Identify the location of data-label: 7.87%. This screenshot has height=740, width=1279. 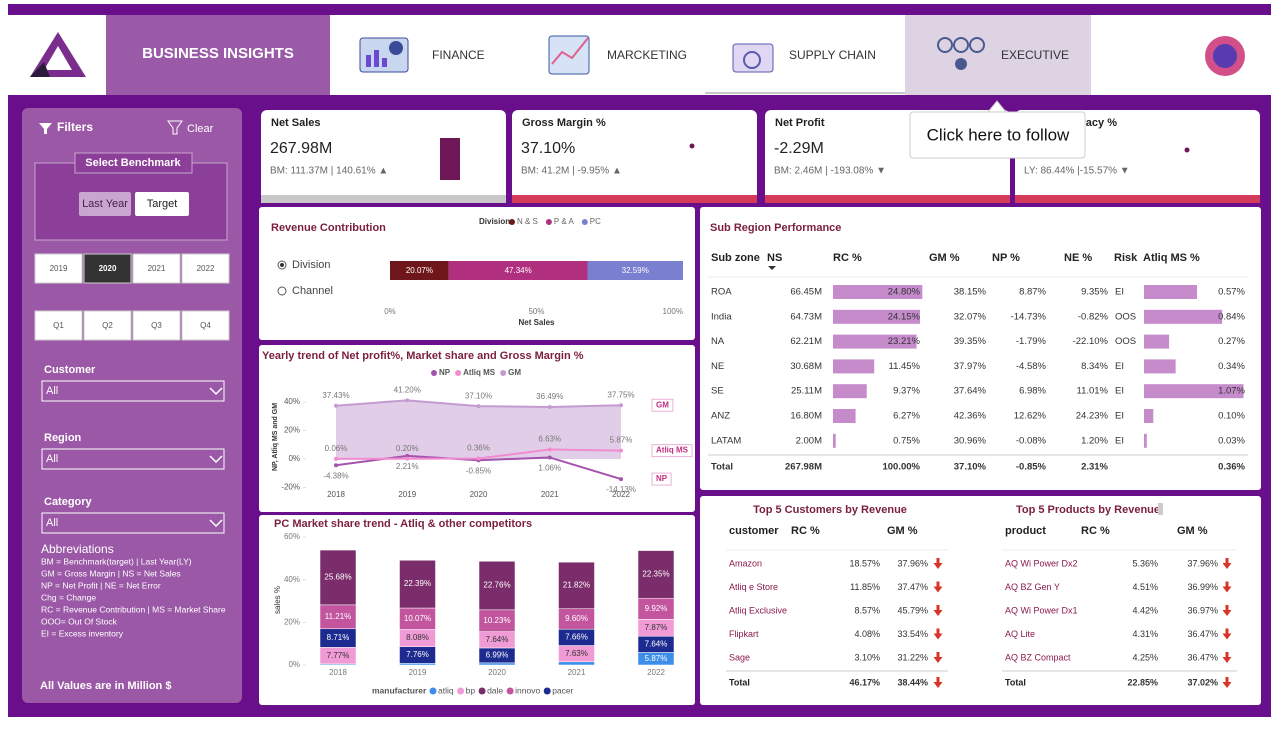
(656, 627).